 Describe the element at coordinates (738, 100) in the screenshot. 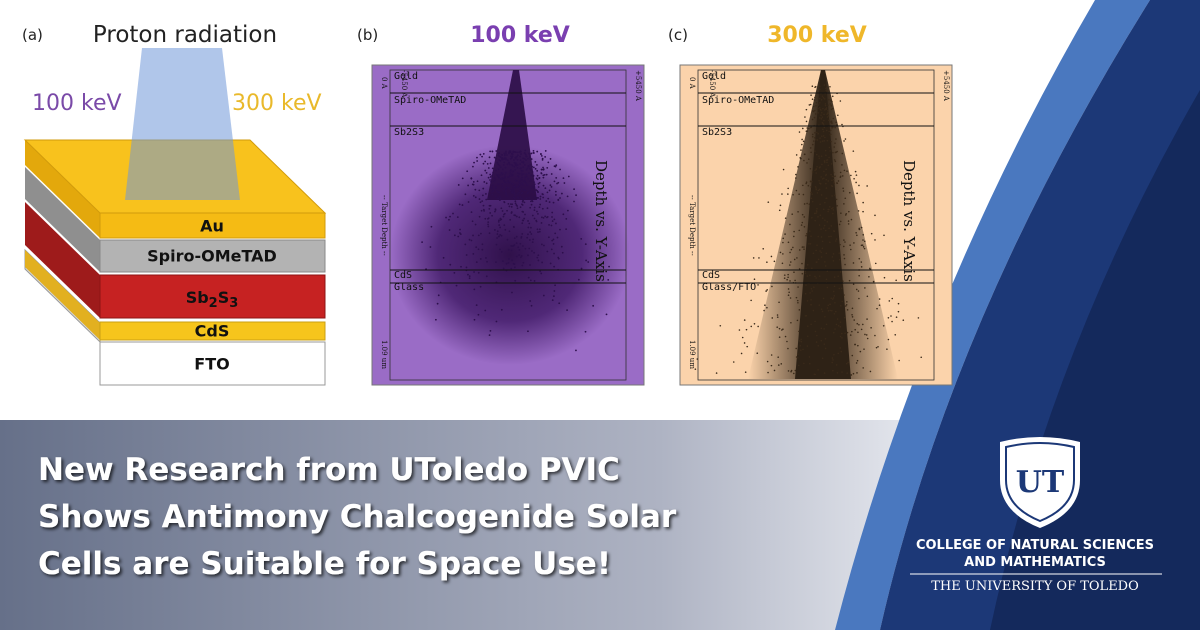

I see `layer-name: Spiro-OMeTAD` at that location.